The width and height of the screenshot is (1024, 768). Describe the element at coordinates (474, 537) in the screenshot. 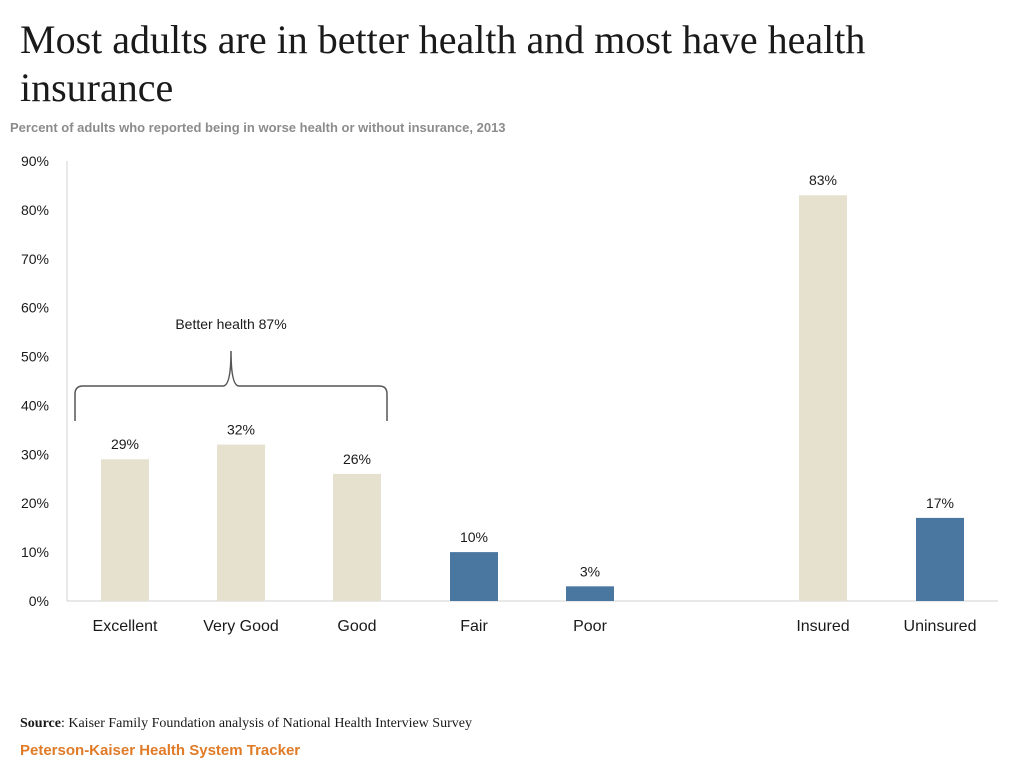

I see `data-label: 10%` at that location.